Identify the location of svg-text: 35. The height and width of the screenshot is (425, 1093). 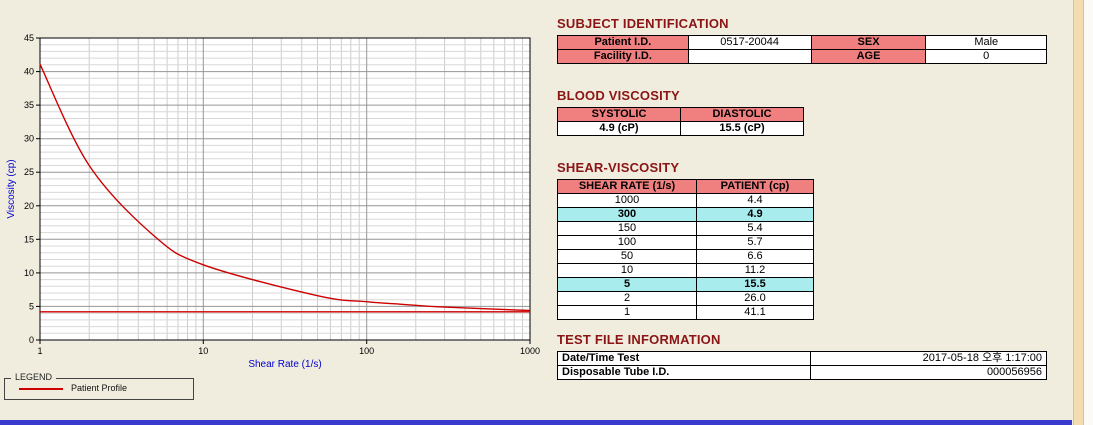
(29, 105).